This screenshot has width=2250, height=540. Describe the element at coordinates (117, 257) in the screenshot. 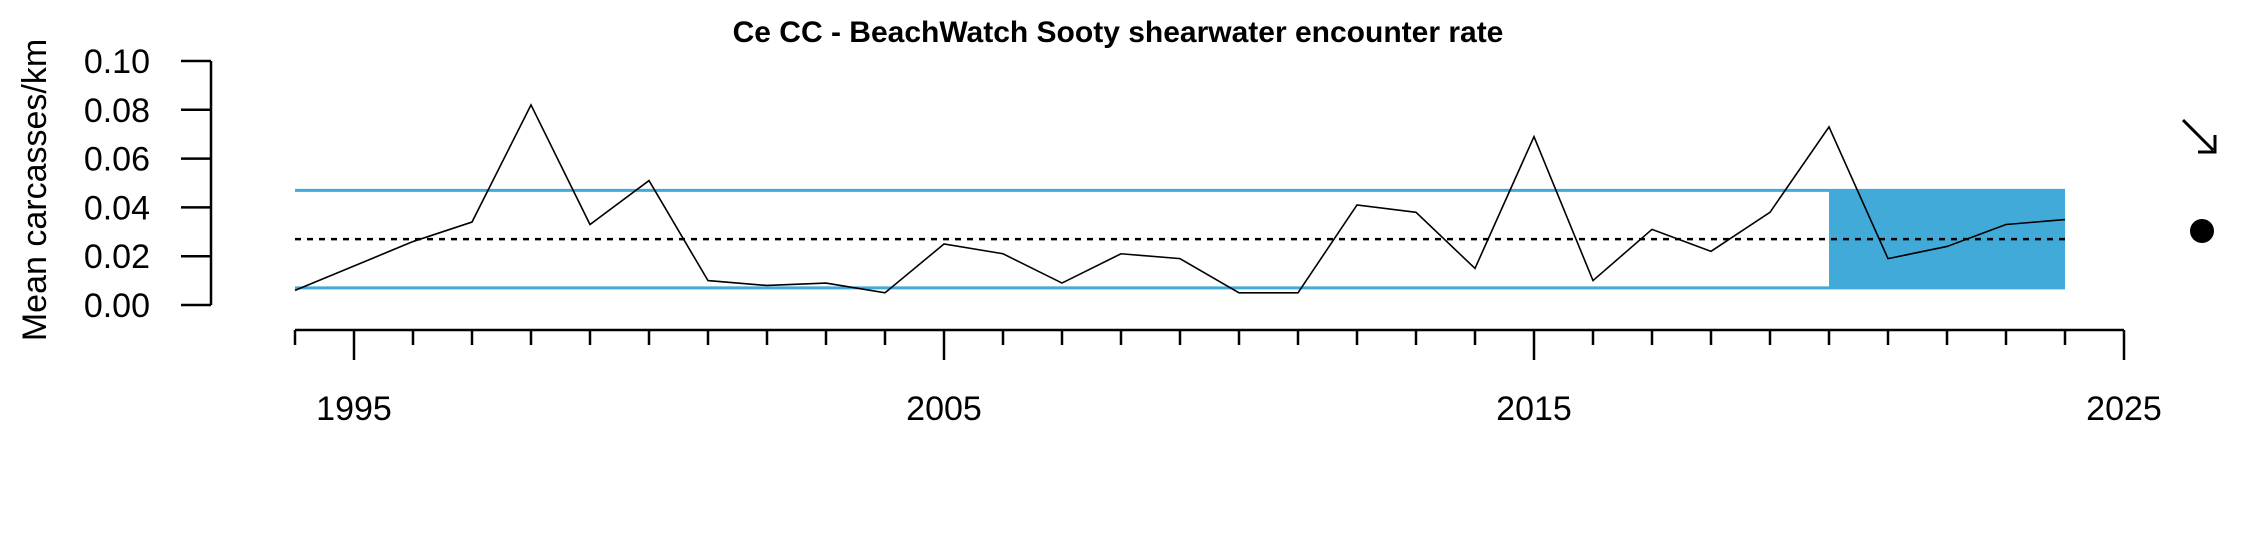

I see `y-tick-label: 0.02` at that location.